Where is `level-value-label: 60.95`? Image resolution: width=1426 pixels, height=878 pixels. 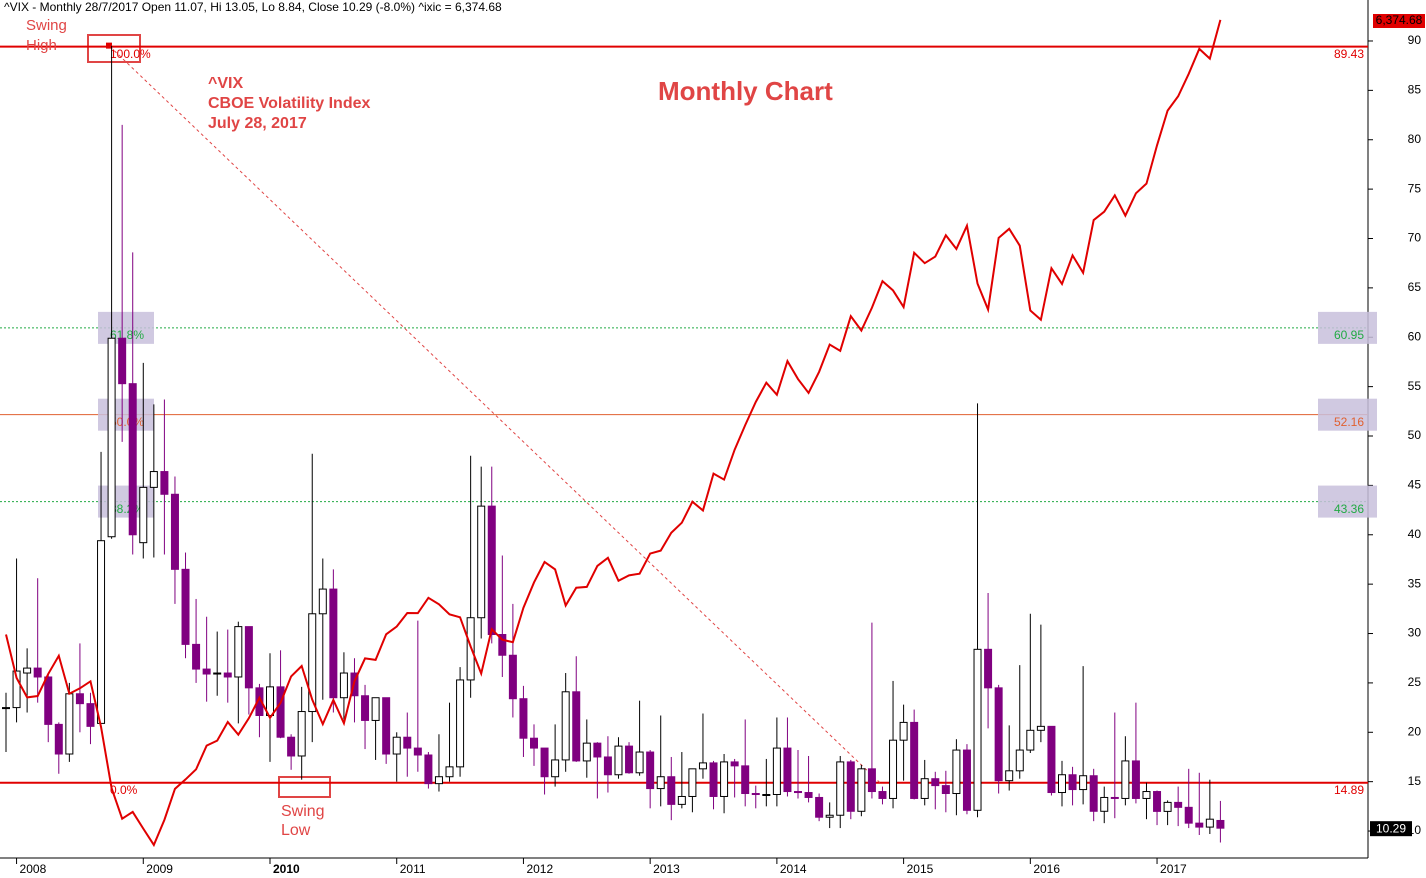 level-value-label: 60.95 is located at coordinates (1349, 335).